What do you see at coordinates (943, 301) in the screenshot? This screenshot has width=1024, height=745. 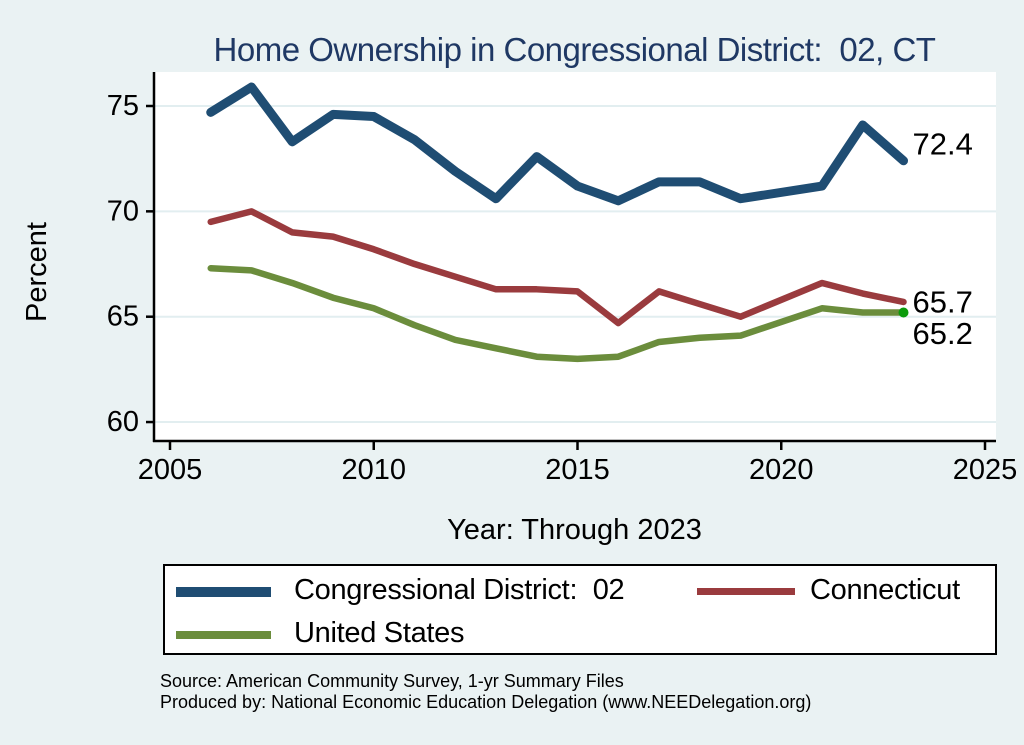 I see `data-label-65.7: 65.7` at bounding box center [943, 301].